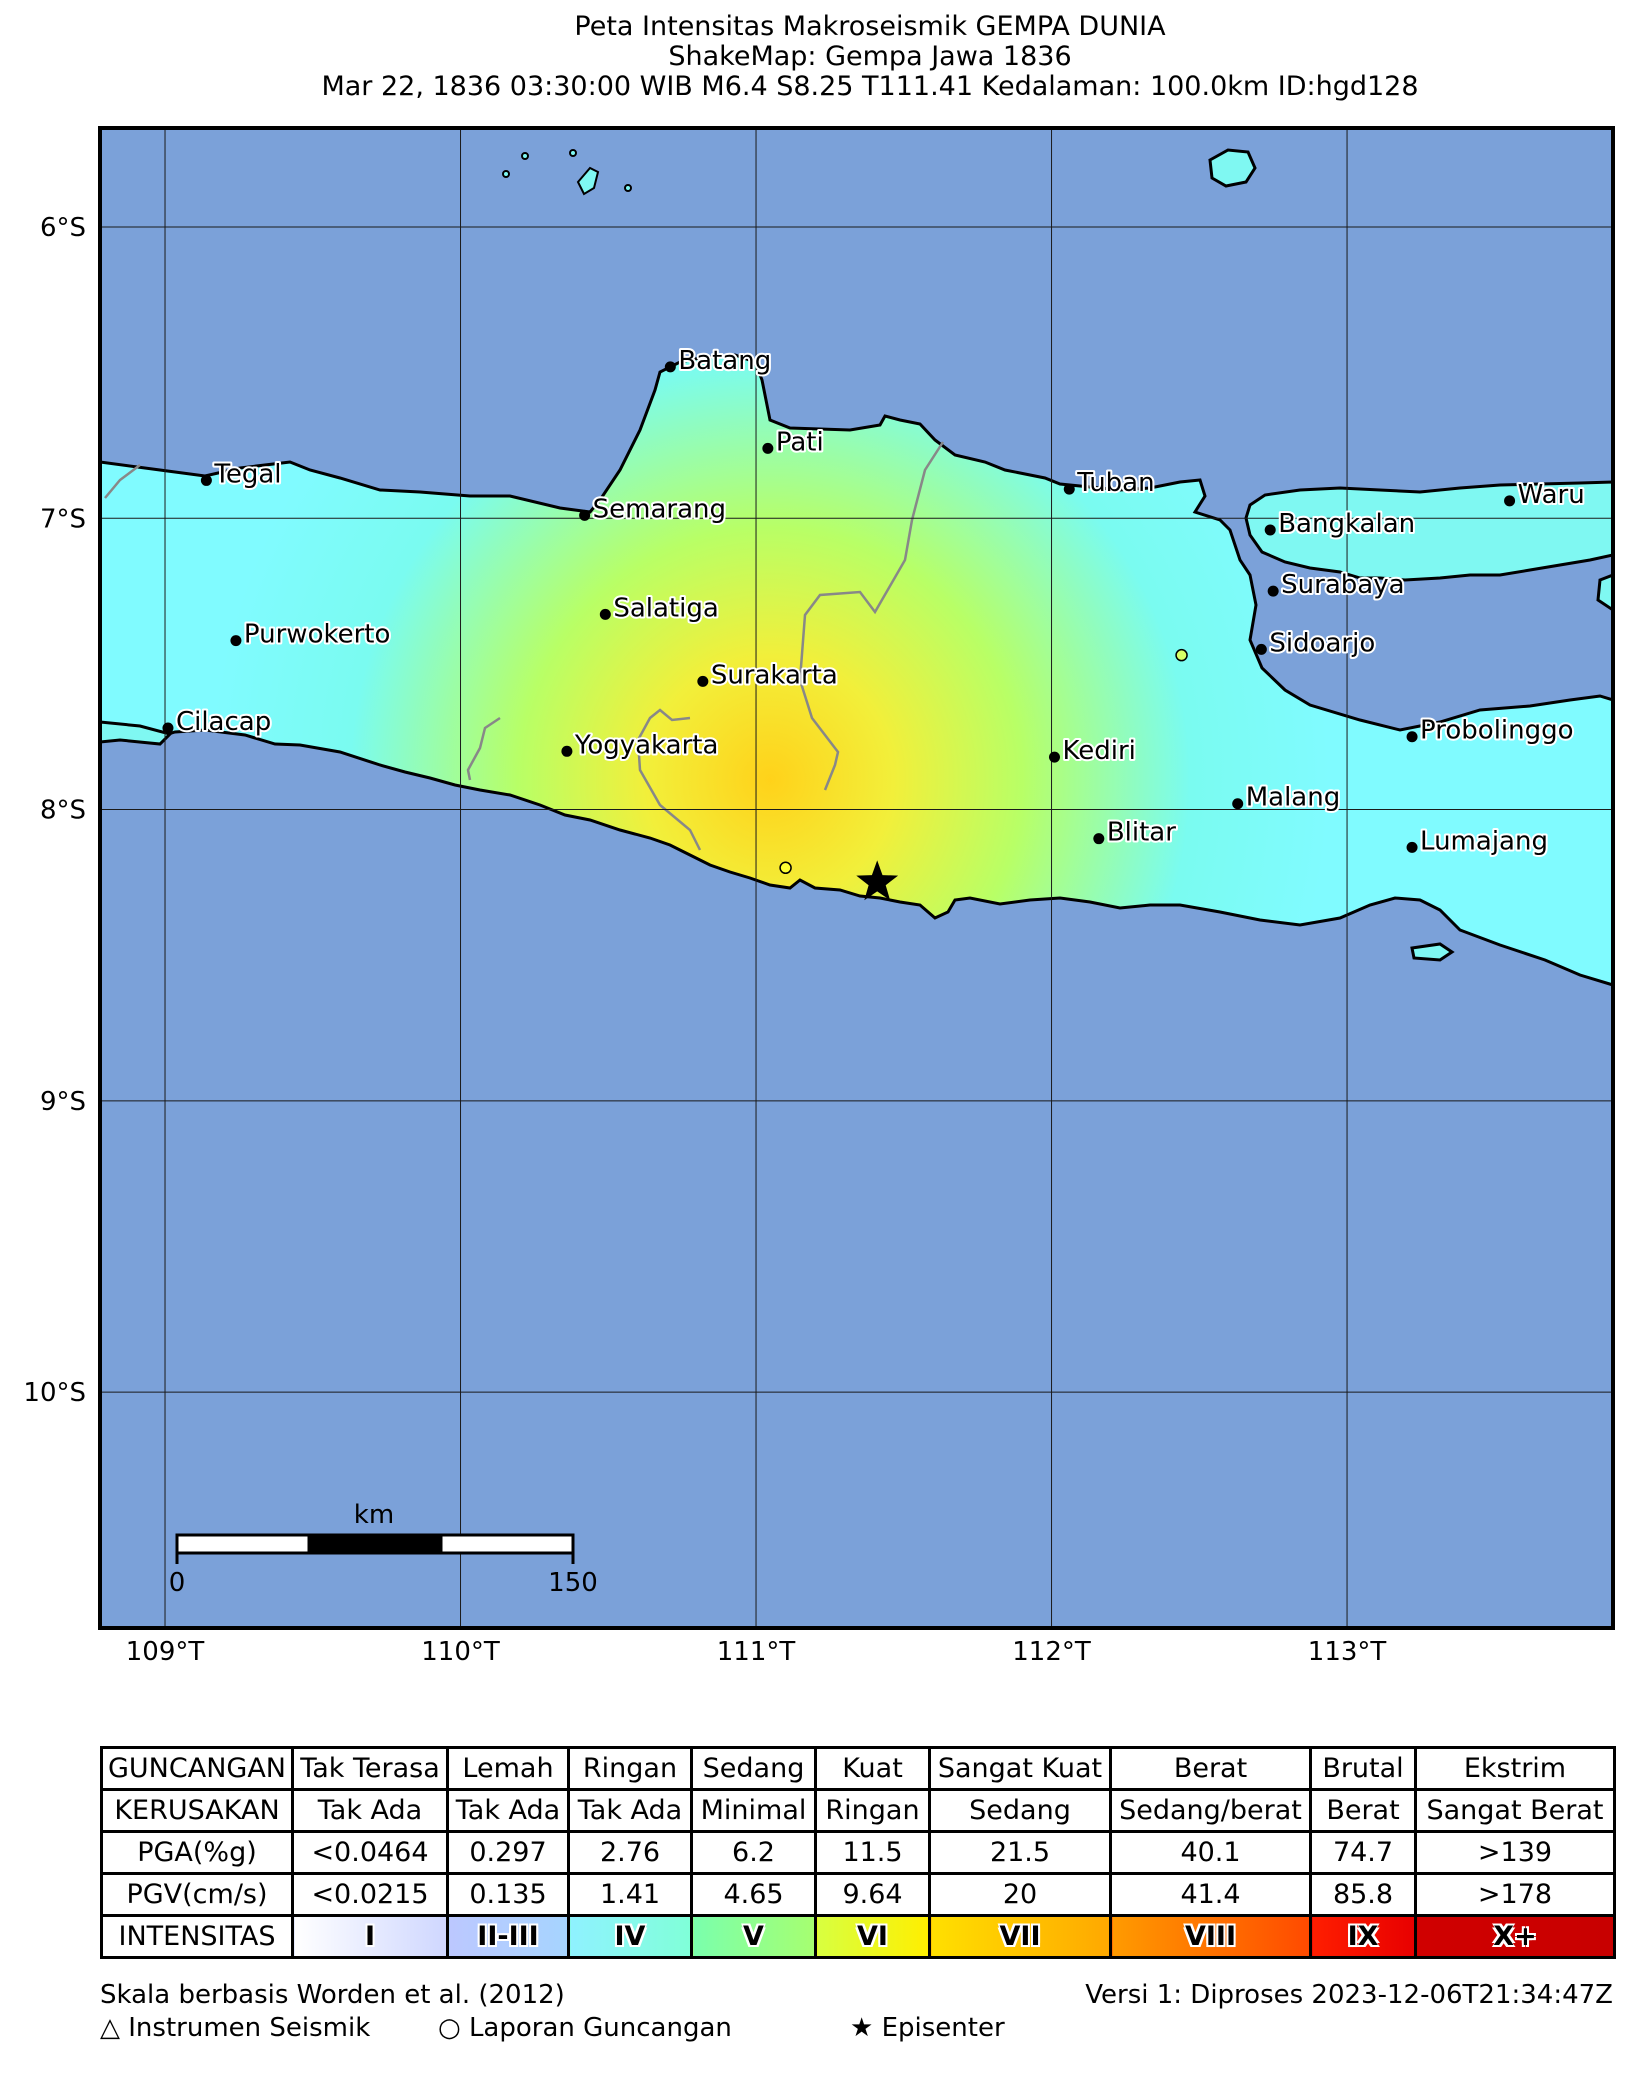 The width and height of the screenshot is (1640, 2075). What do you see at coordinates (870, 56) in the screenshot?
I see `title-line-2: ShakeMap: Gempa Jawa 1836` at bounding box center [870, 56].